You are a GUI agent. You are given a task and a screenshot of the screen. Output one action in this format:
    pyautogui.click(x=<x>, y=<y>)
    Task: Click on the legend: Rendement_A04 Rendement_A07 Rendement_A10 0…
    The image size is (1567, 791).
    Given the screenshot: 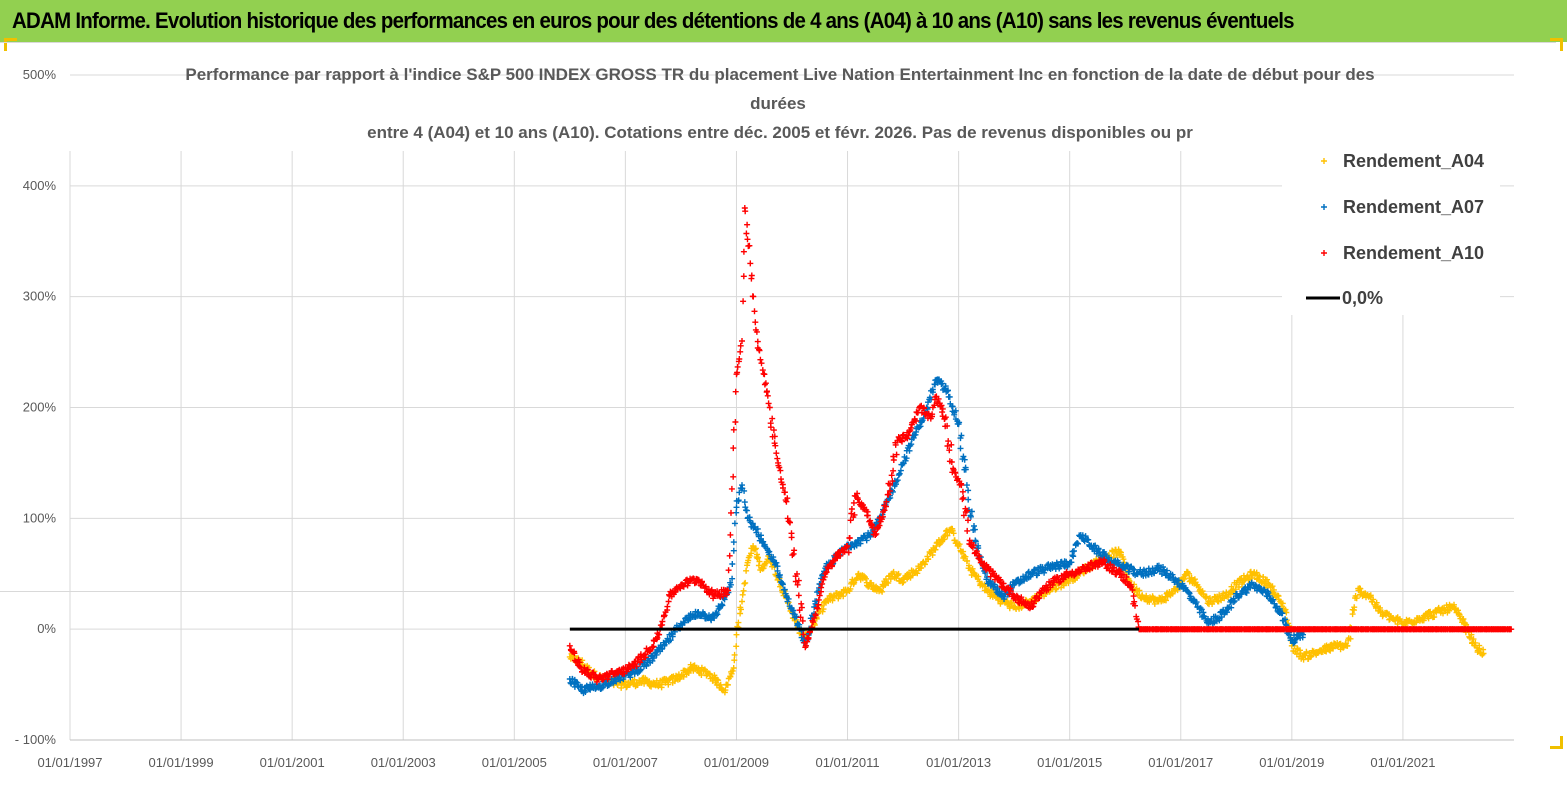 What is the action you would take?
    pyautogui.click(x=1391, y=229)
    